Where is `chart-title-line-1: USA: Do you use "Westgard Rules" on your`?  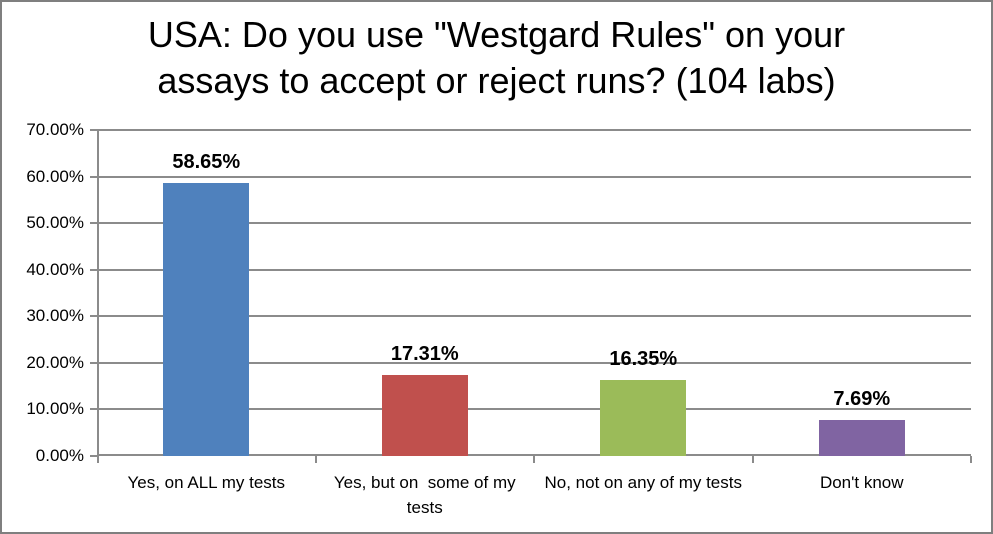
chart-title-line-1: USA: Do you use "Westgard Rules" on your is located at coordinates (496, 34).